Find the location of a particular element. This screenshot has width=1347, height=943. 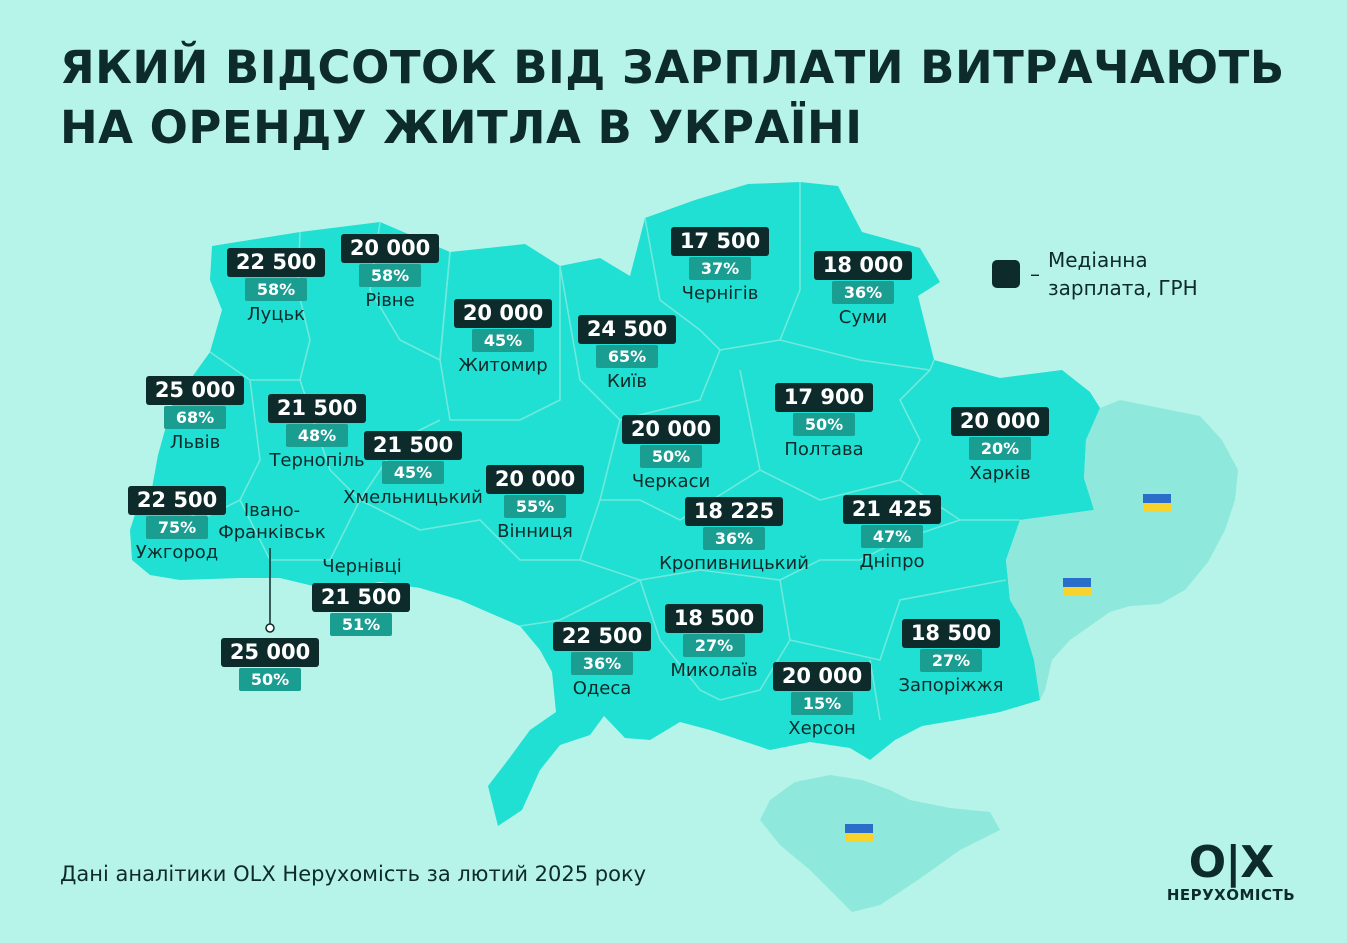

title-line-1: ЯКИЙ ВІДСОТОК ВІД ЗАРПЛАТИ ВИТРАЧАЮТЬ is located at coordinates (672, 67).